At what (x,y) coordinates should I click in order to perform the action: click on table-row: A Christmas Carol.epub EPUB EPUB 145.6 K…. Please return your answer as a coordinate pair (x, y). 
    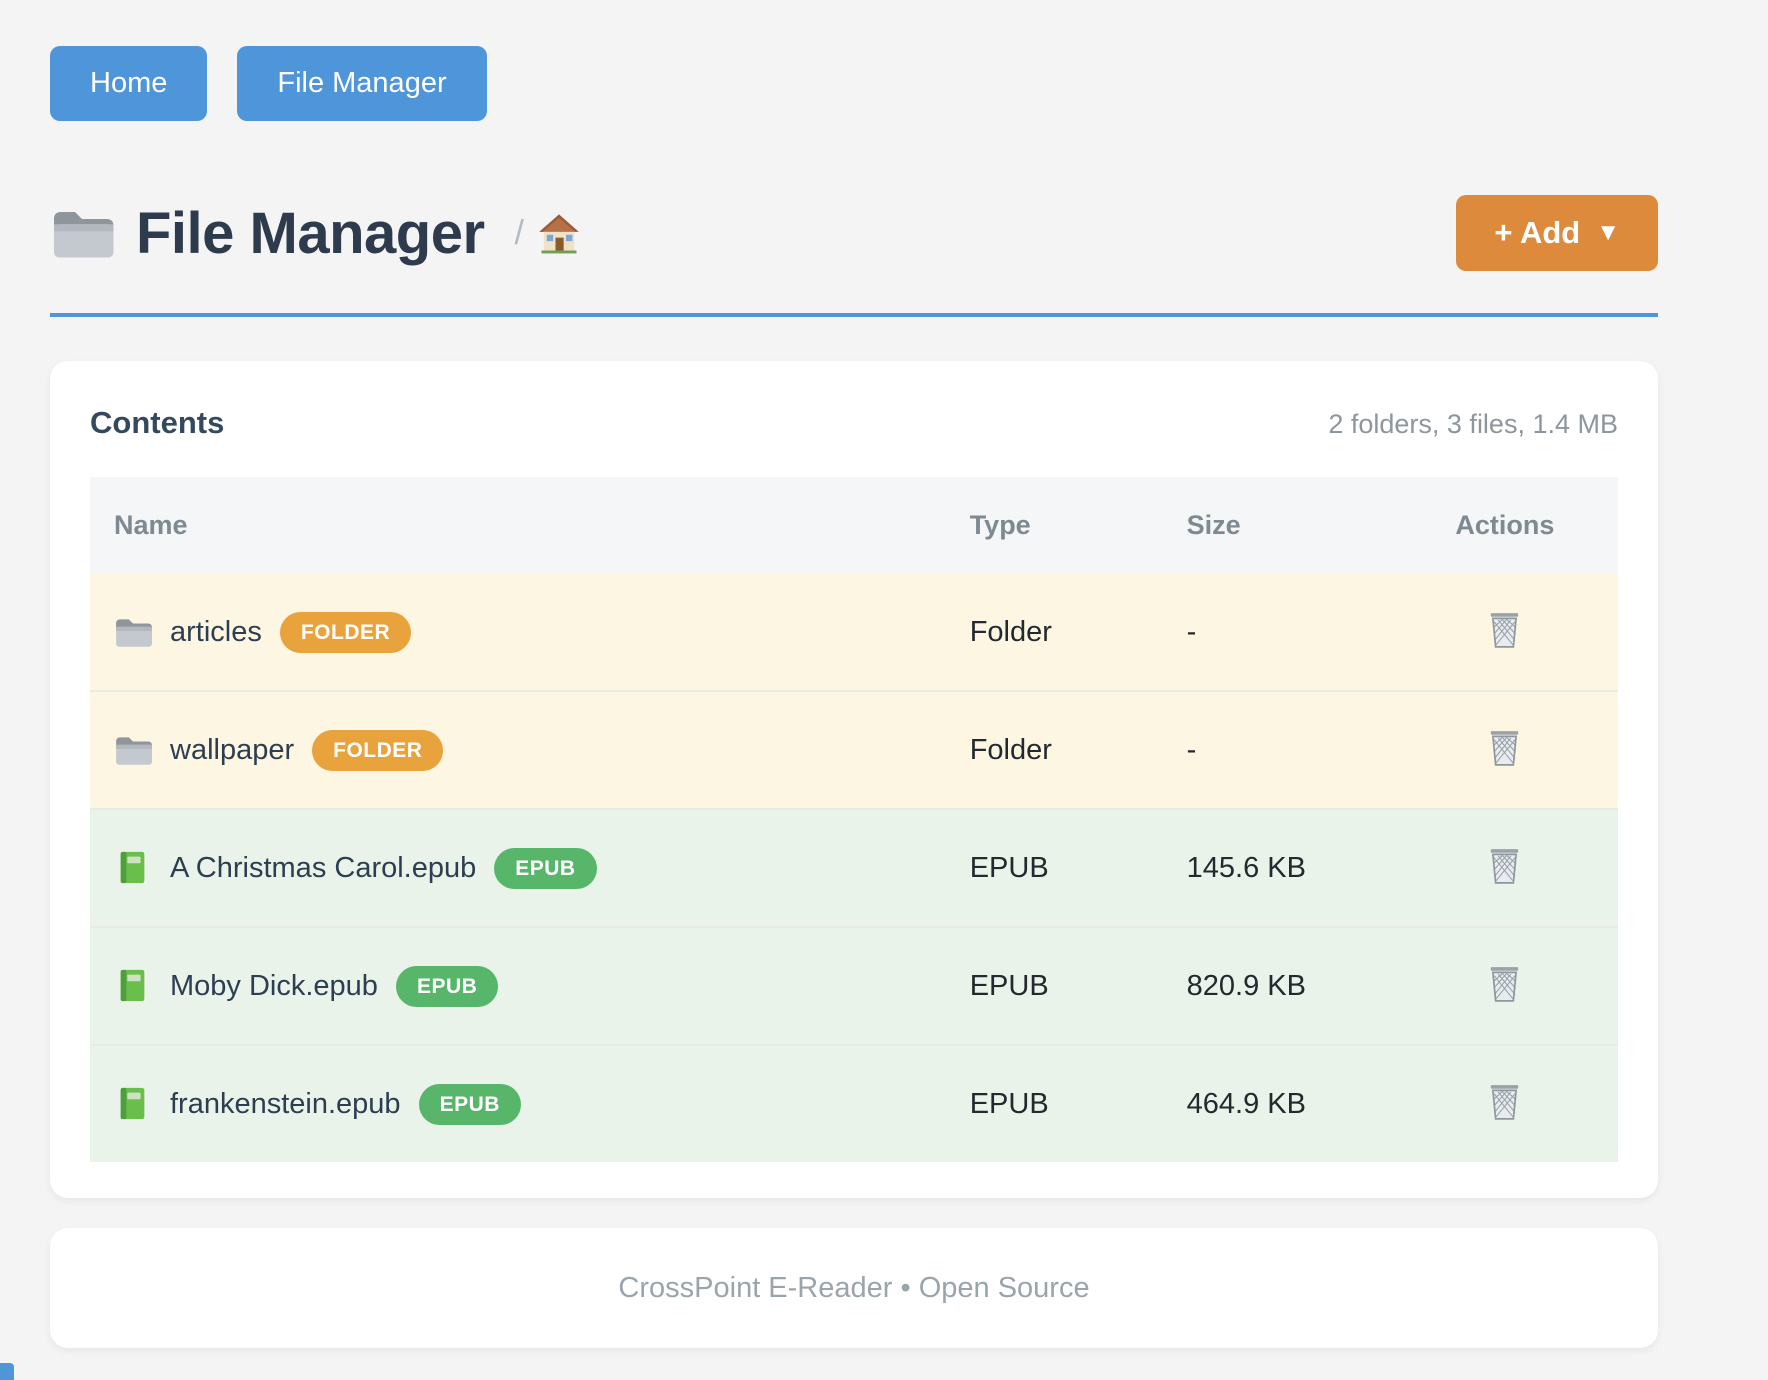
    Looking at the image, I should click on (854, 868).